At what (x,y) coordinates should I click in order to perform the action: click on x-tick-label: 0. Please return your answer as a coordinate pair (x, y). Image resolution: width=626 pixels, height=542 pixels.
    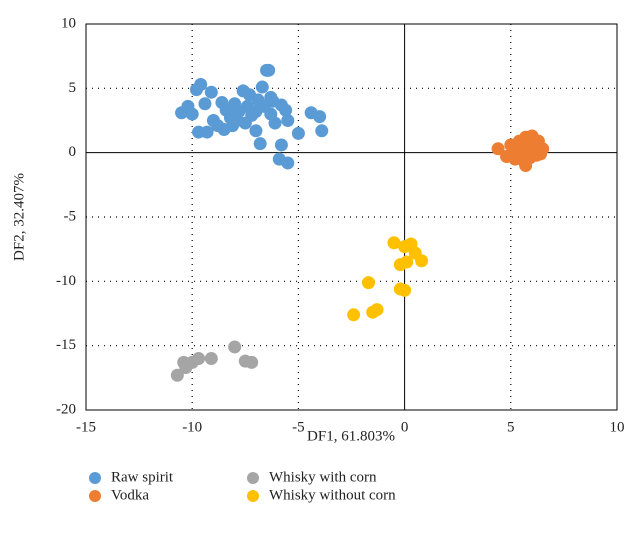
    Looking at the image, I should click on (405, 427).